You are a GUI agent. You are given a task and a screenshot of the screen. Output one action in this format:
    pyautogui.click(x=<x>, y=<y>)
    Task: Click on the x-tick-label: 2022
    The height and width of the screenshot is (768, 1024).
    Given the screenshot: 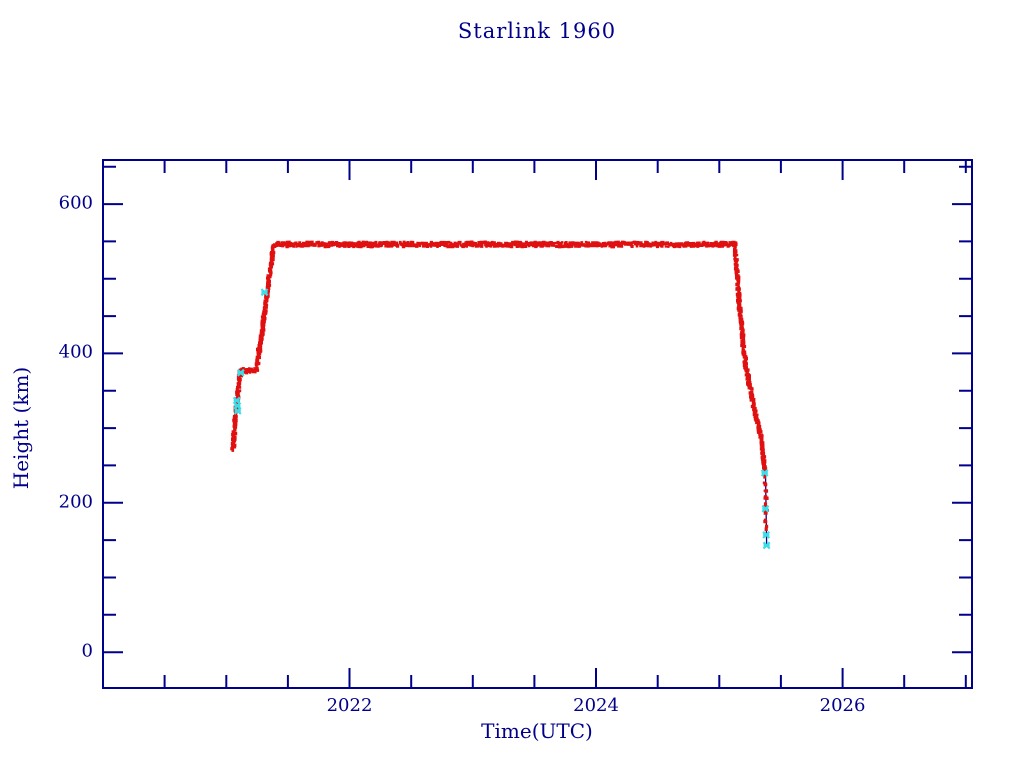 What is the action you would take?
    pyautogui.click(x=349, y=705)
    